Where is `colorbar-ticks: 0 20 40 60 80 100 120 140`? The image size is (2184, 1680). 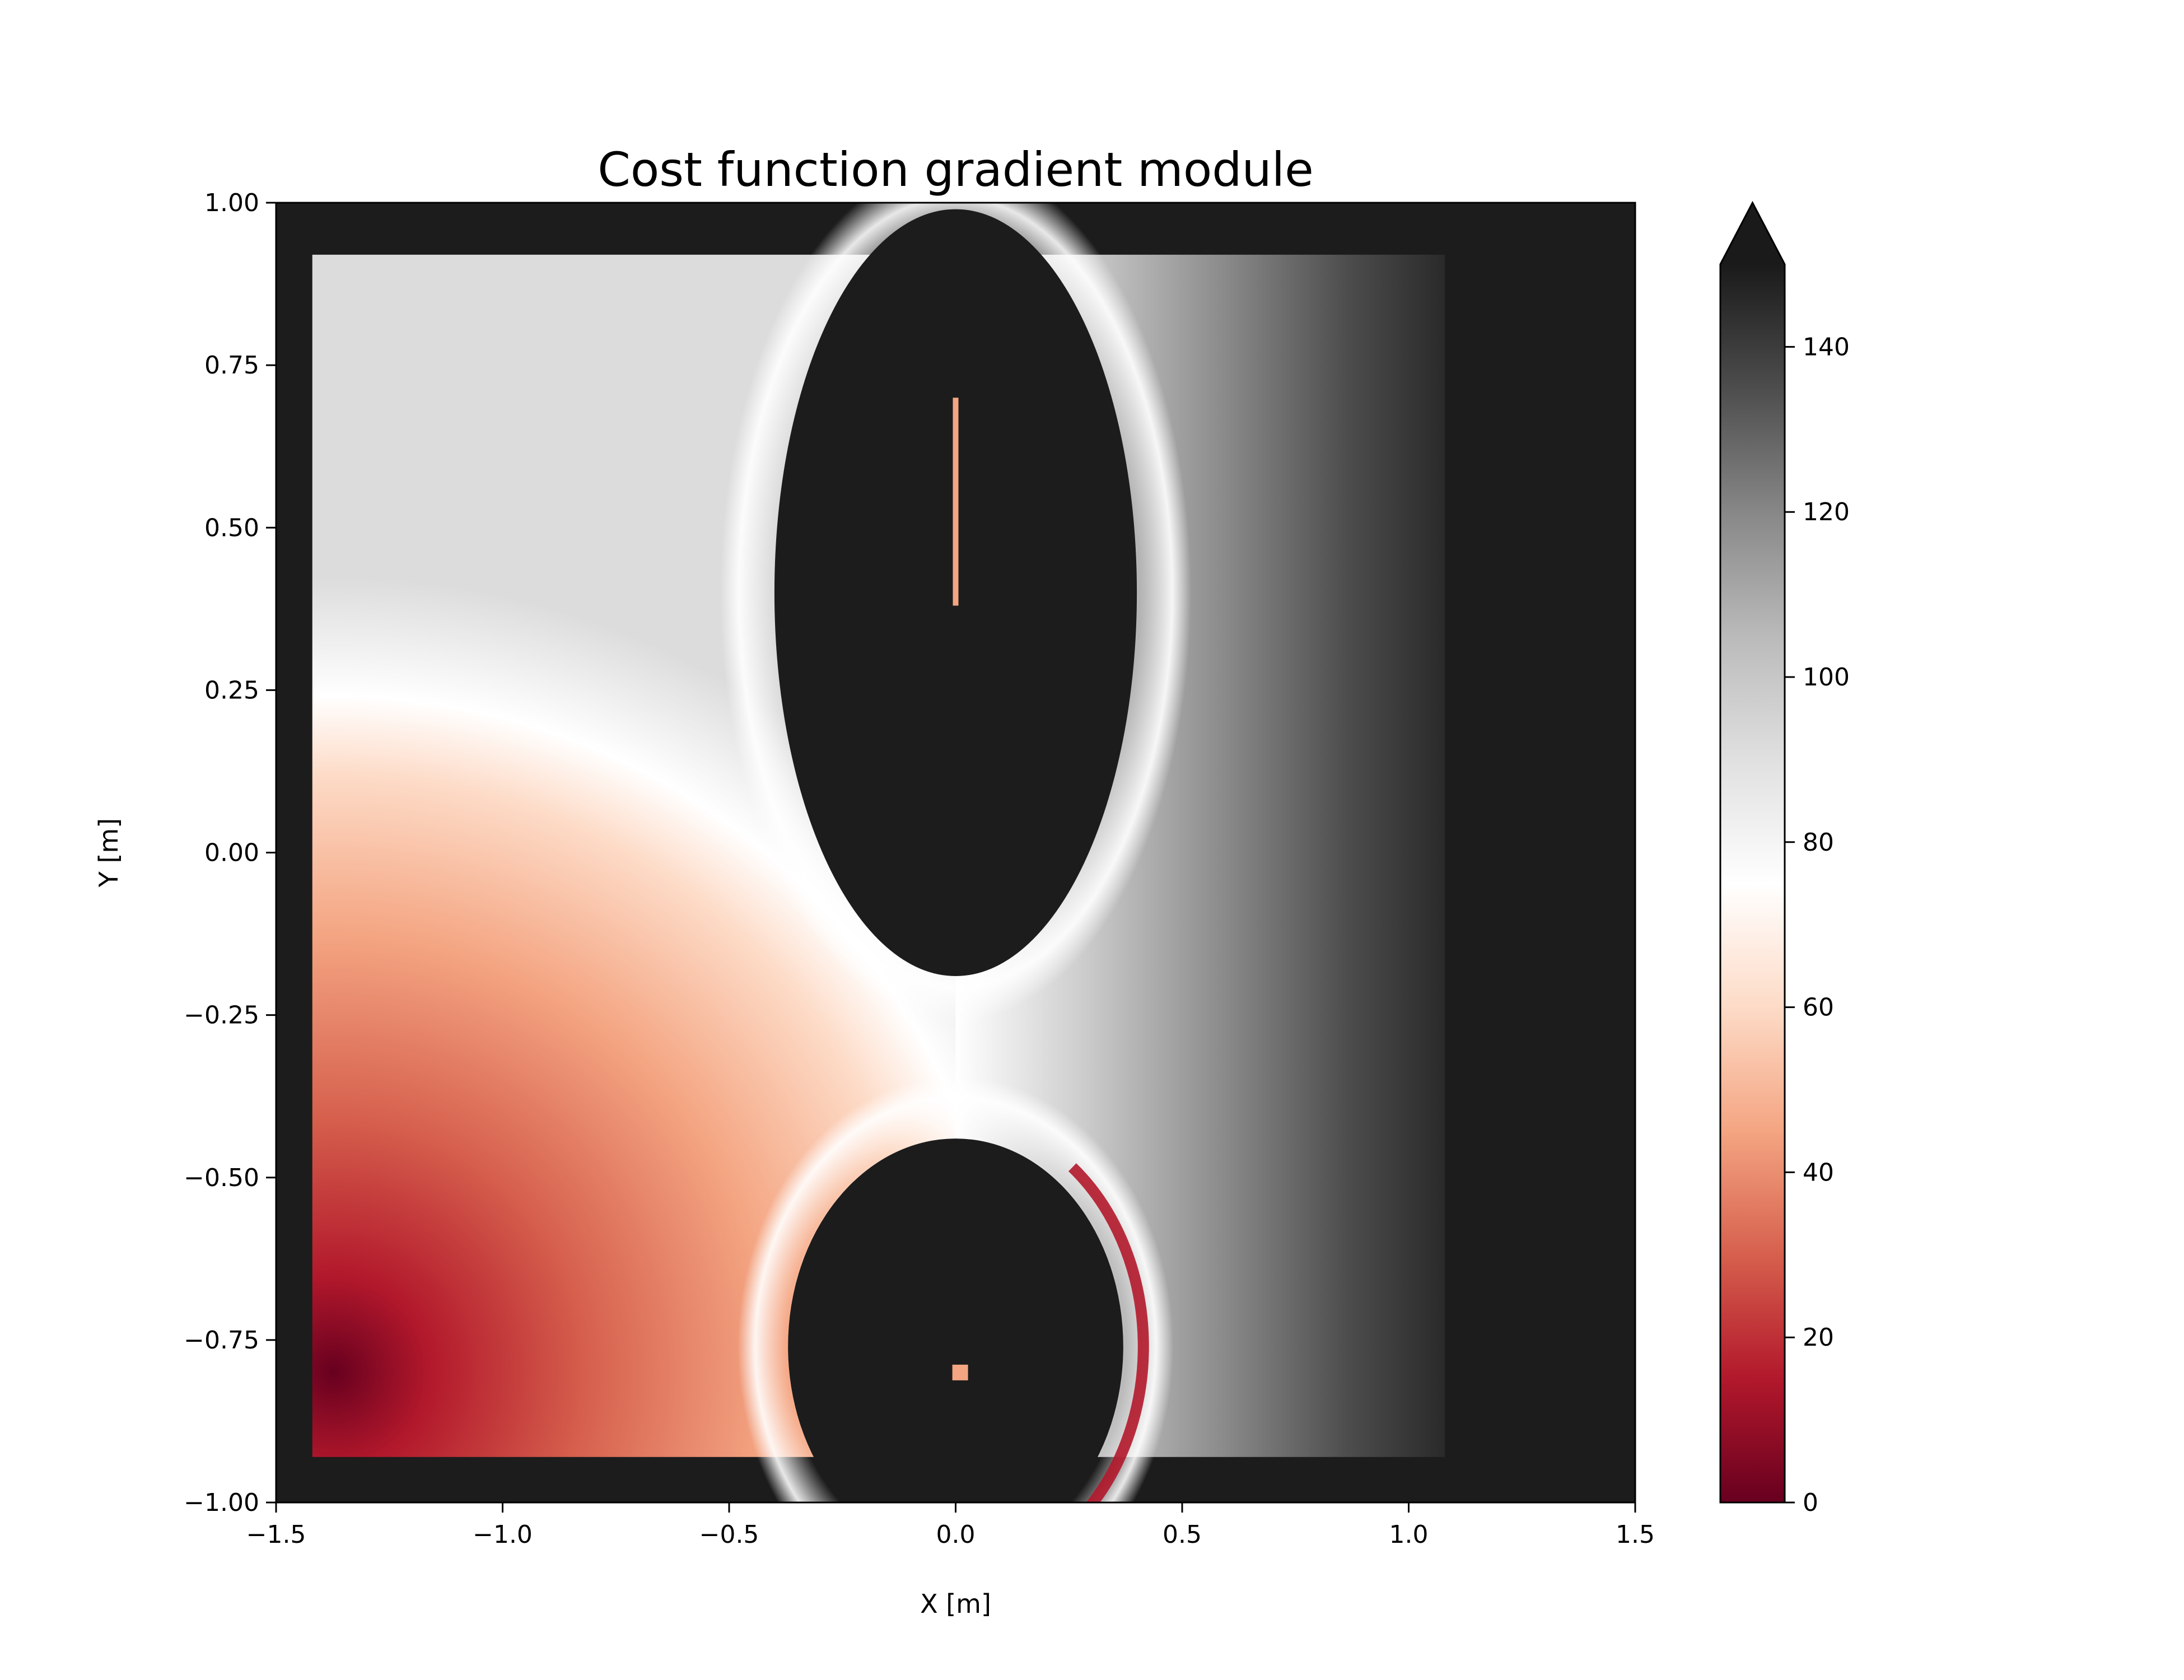
colorbar-ticks: 0 20 40 60 80 100 120 140 is located at coordinates (1818, 925).